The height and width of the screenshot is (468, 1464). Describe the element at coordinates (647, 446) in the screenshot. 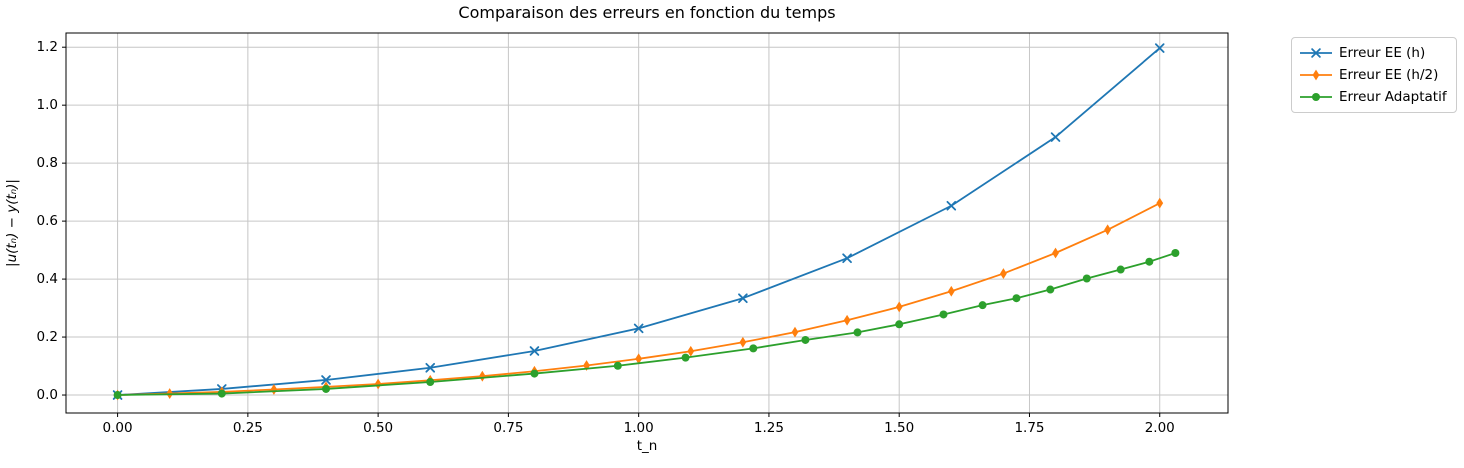

I see `x-axis-label: t_n` at that location.